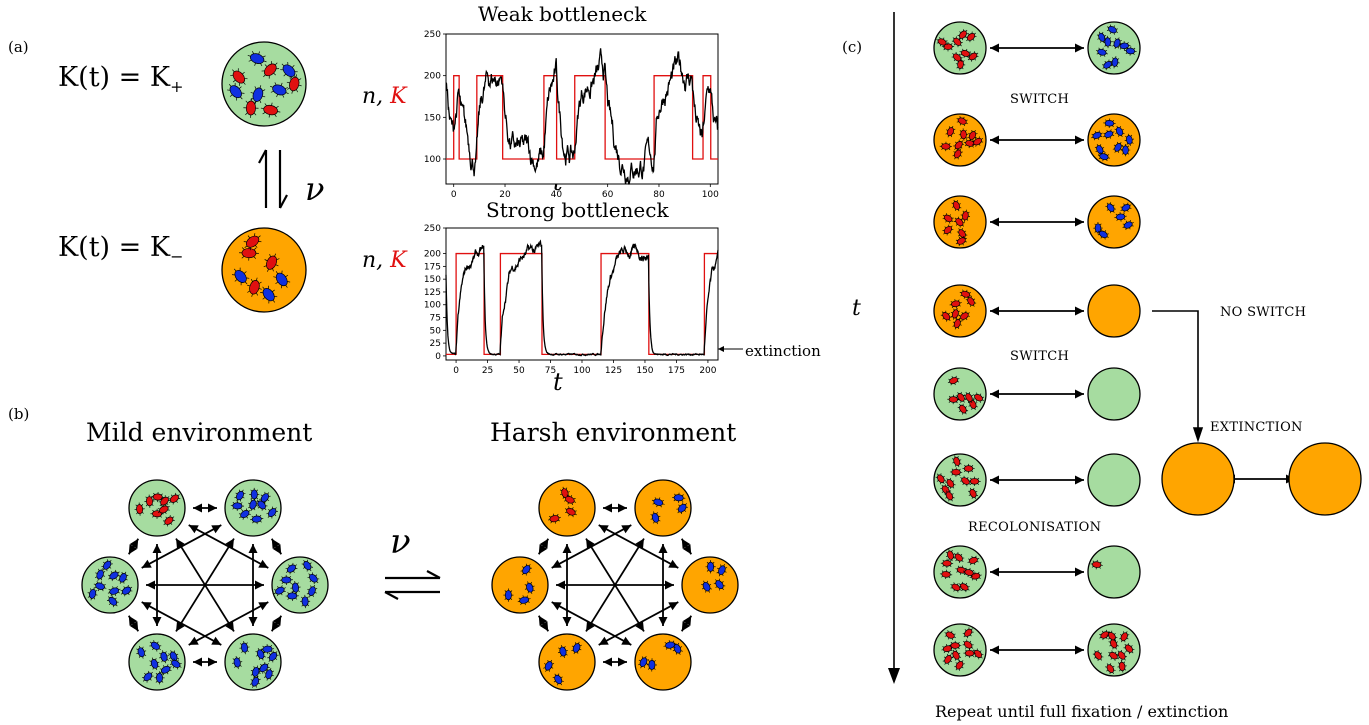 The image size is (1369, 725). What do you see at coordinates (315, 189) in the screenshot?
I see `switch-rate-nu-a: ν` at bounding box center [315, 189].